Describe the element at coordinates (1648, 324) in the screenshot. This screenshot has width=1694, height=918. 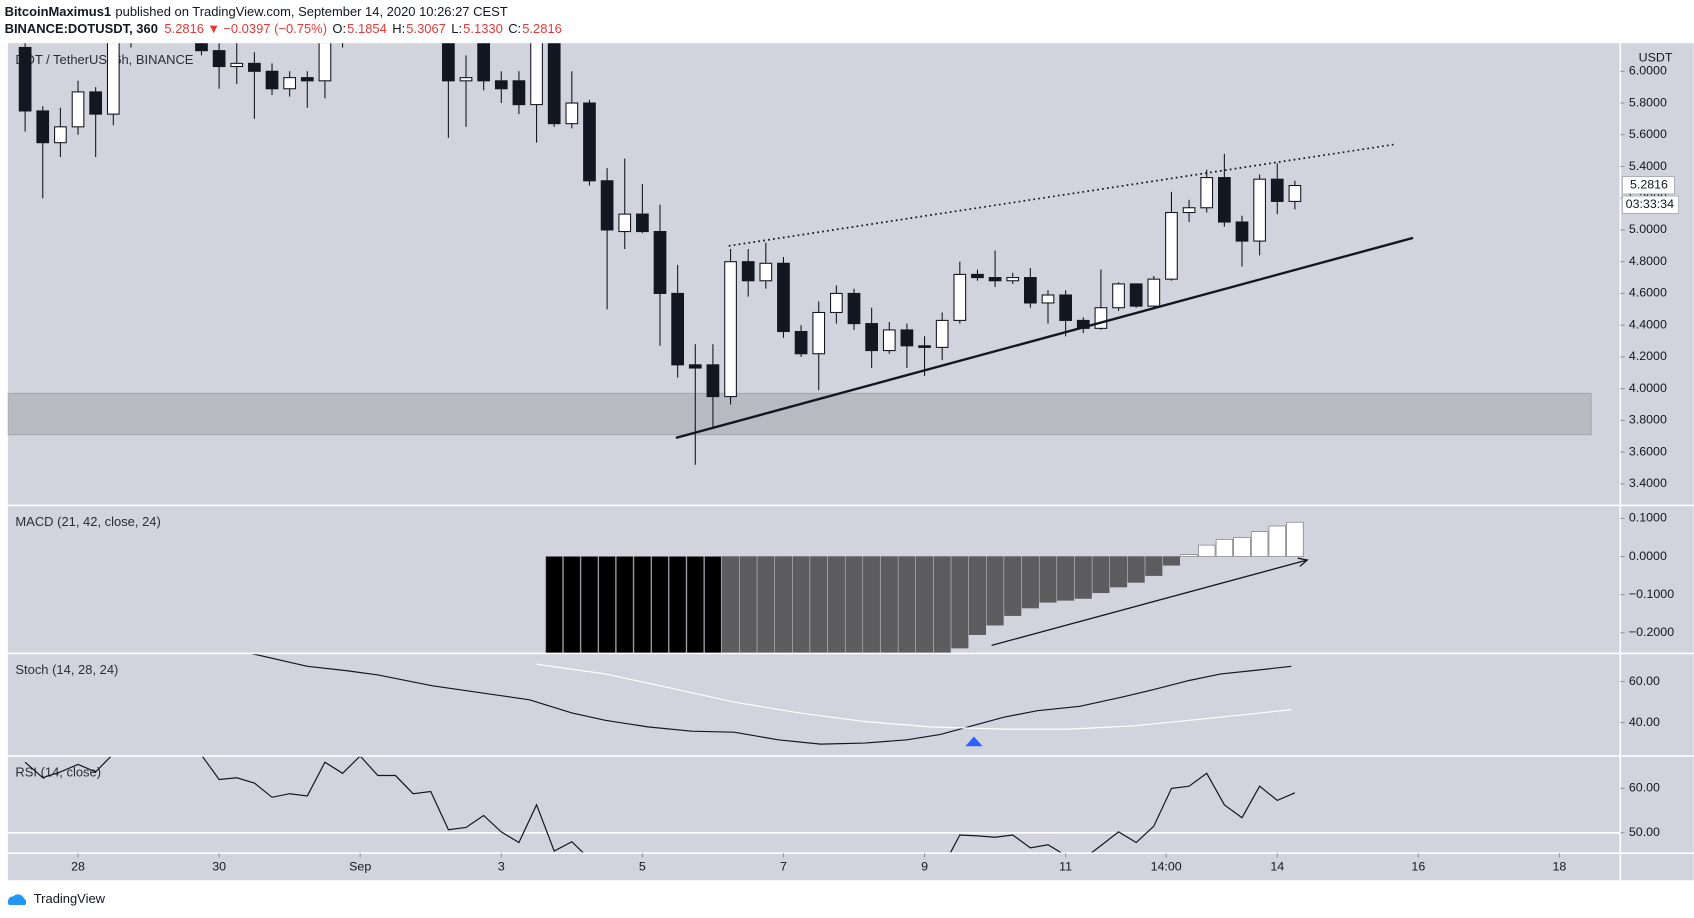
I see `y-tick-label: 4.4000` at that location.